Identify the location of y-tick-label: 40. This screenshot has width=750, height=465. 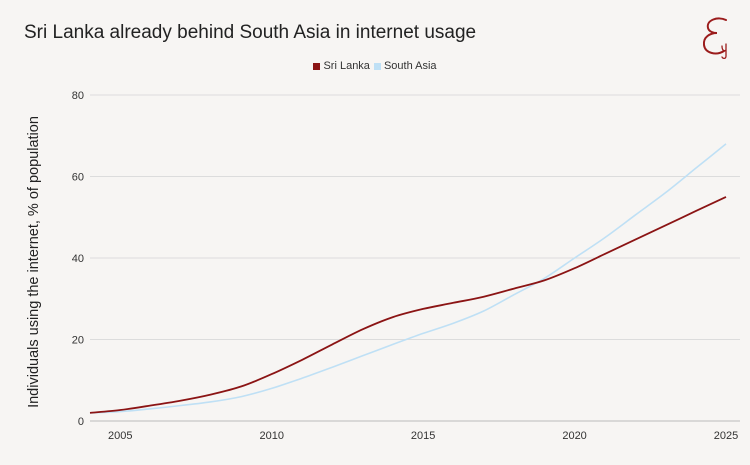
(78, 259).